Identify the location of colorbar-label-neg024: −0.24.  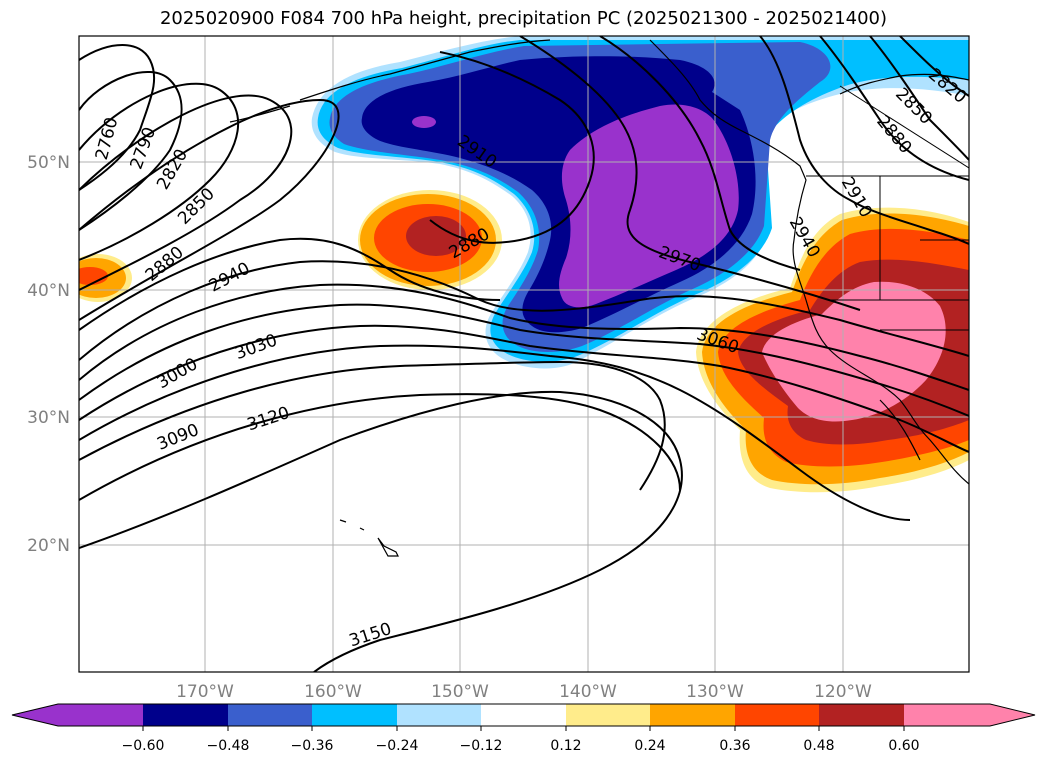
(397, 746).